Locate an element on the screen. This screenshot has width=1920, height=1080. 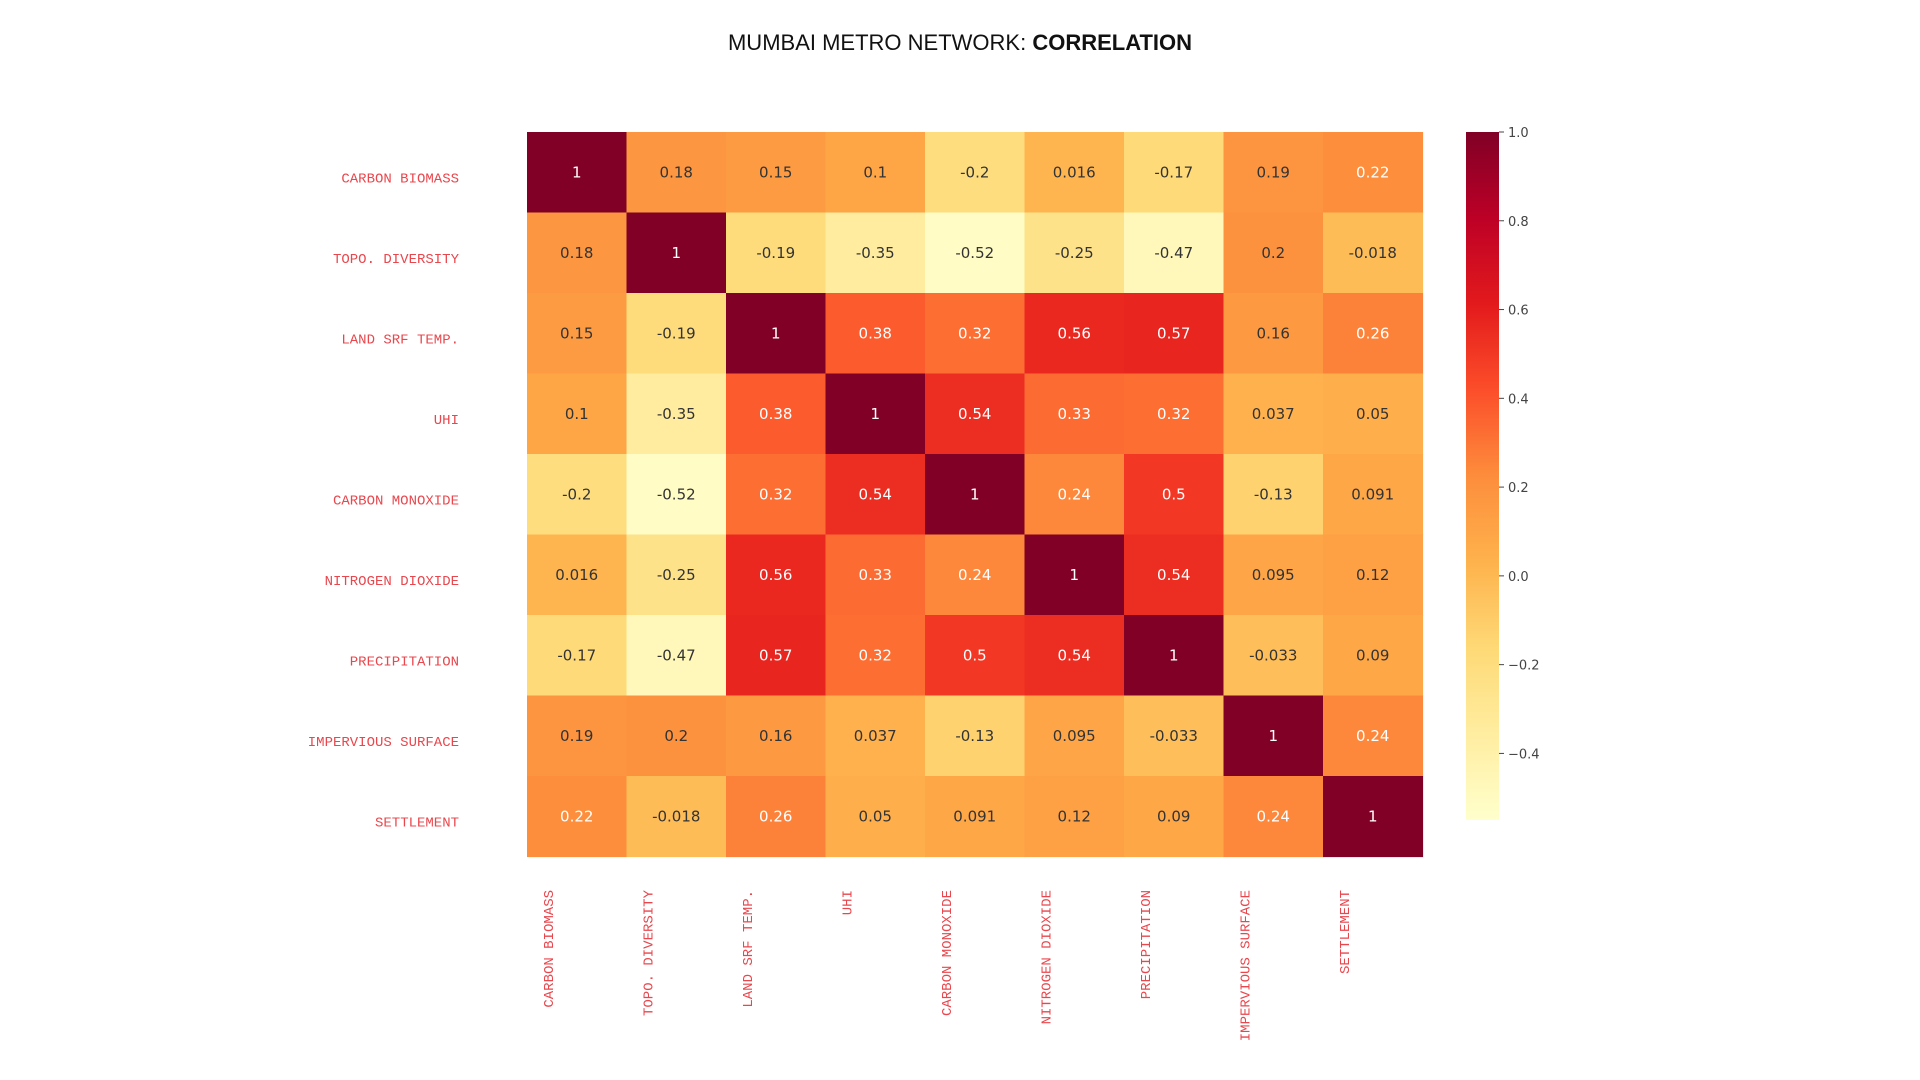
cell-annotation: 0.33 is located at coordinates (875, 575).